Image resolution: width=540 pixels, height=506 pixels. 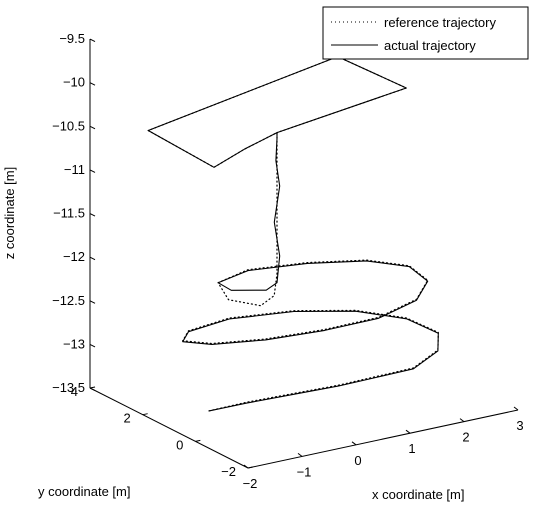 What do you see at coordinates (228, 471) in the screenshot?
I see `y-tick-label: −2` at bounding box center [228, 471].